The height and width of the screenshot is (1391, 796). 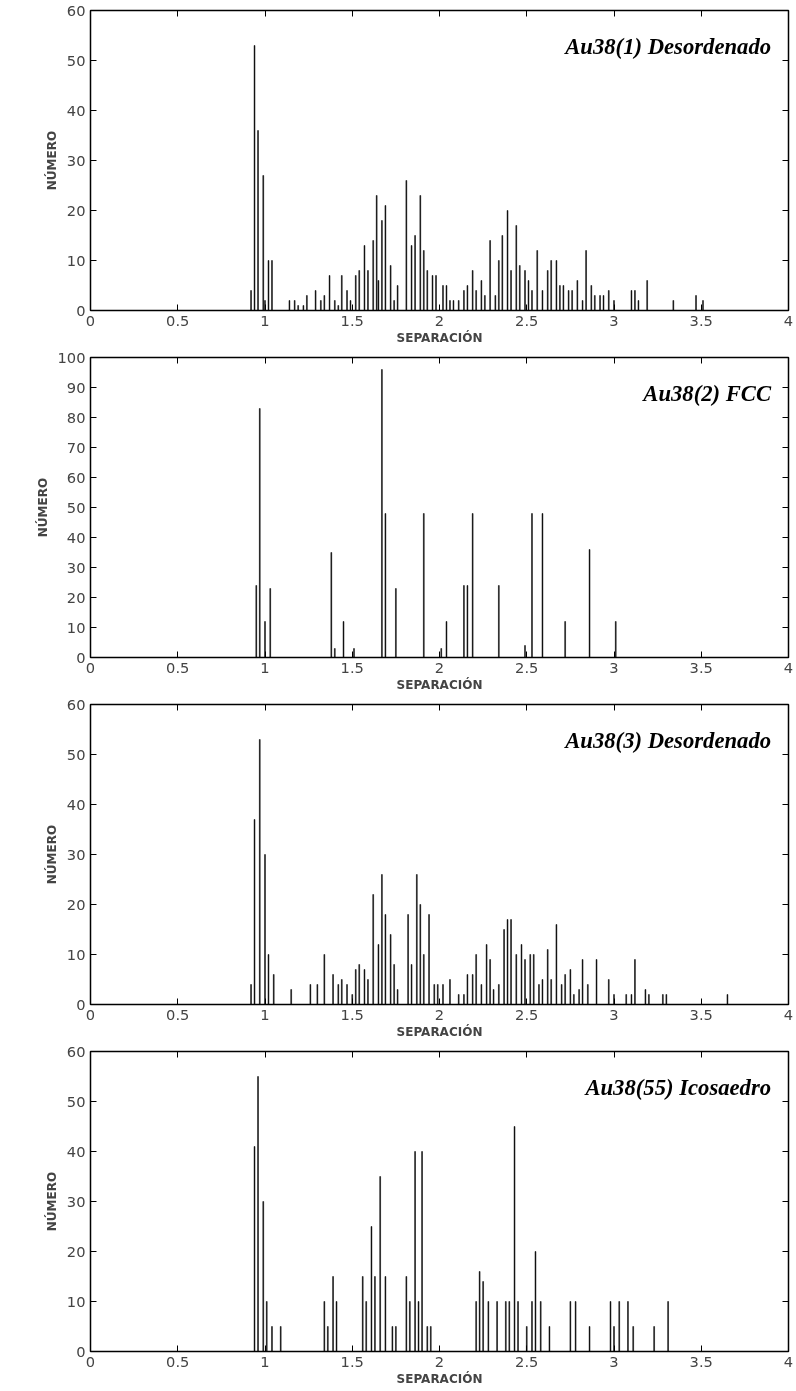 I want to click on text: Au38(1) Desordenado, so click(x=667, y=46).